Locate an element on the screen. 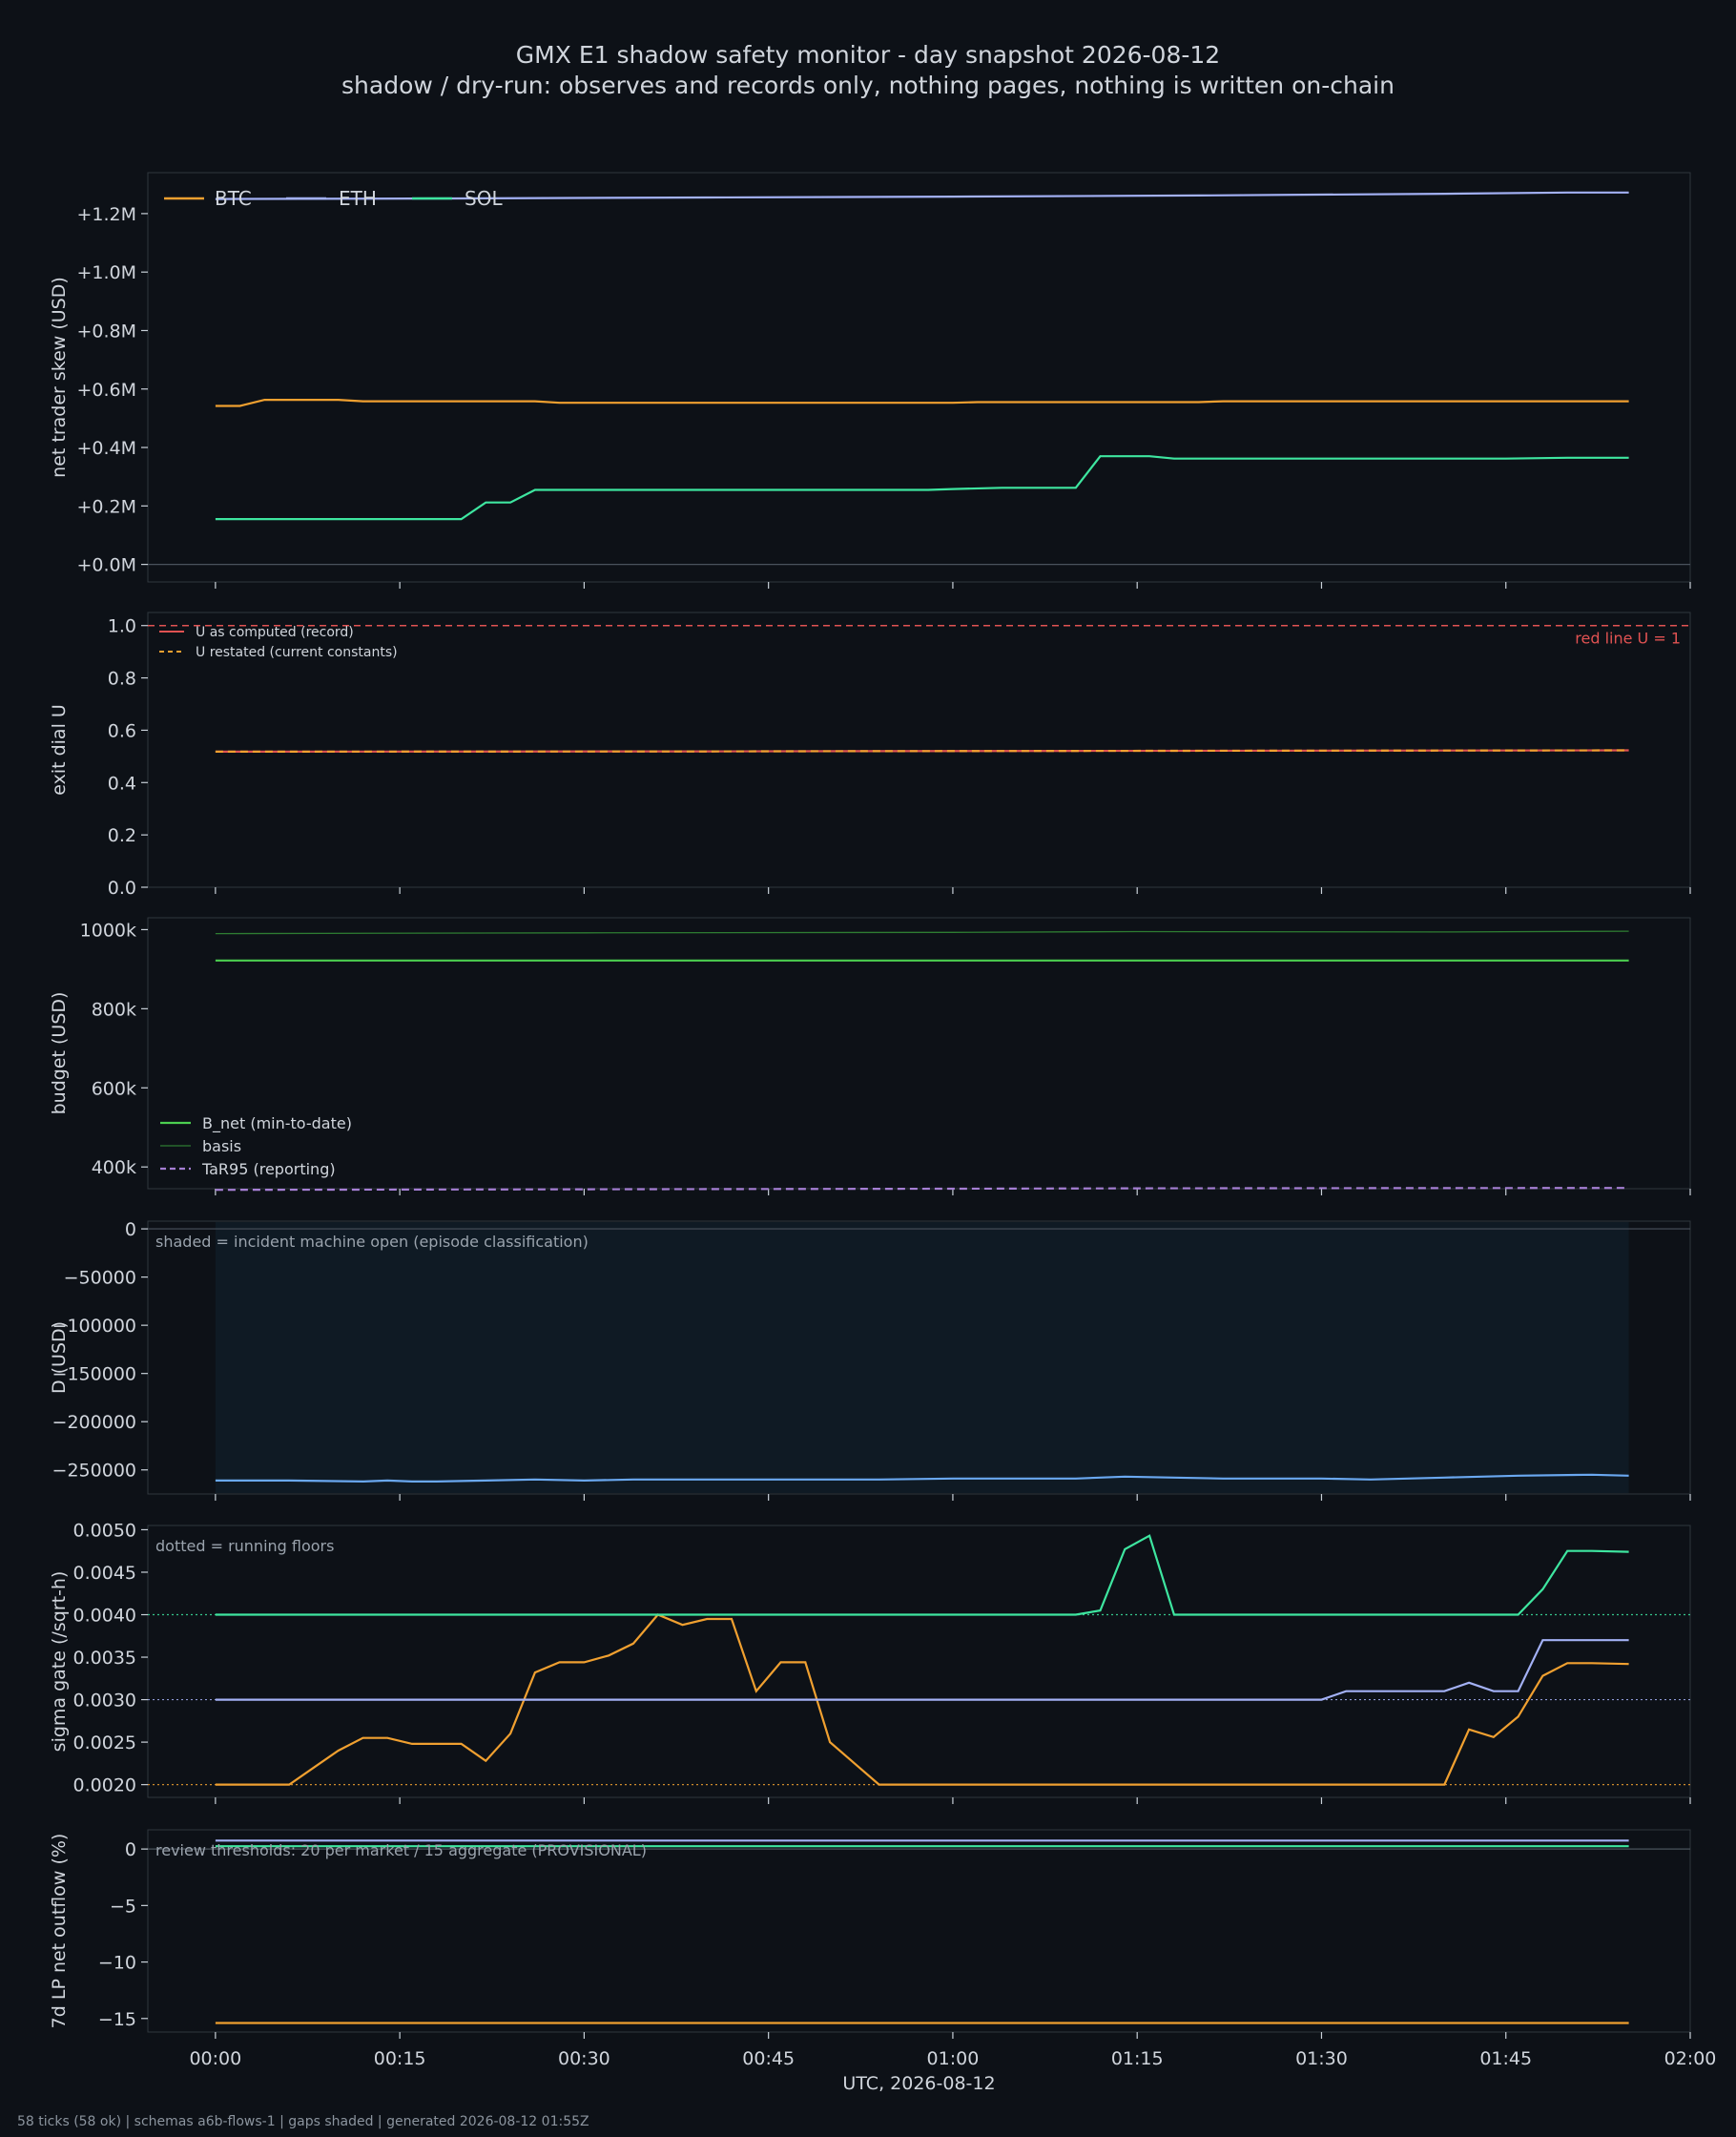  y-tick-label: 0.0050 is located at coordinates (104, 1530).